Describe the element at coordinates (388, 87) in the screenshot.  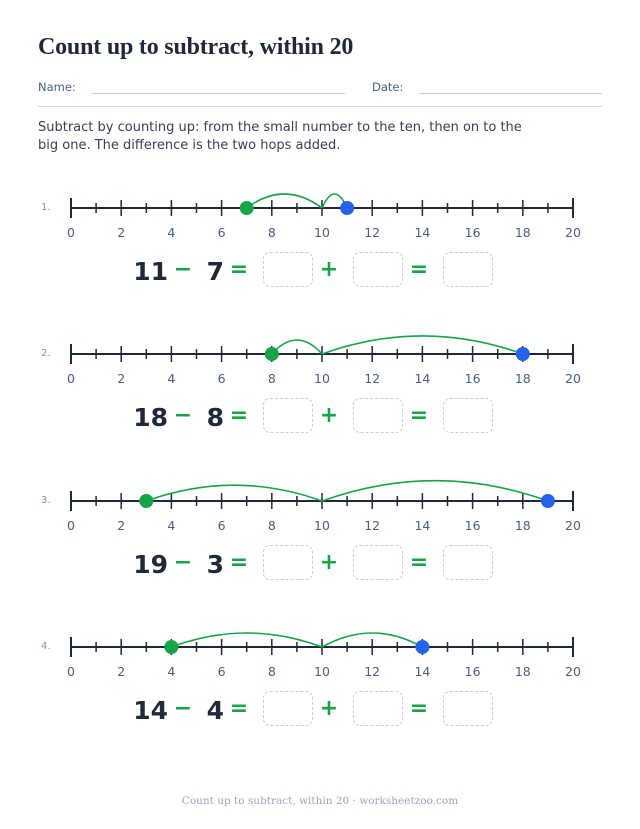
I see `date-label: Date:` at that location.